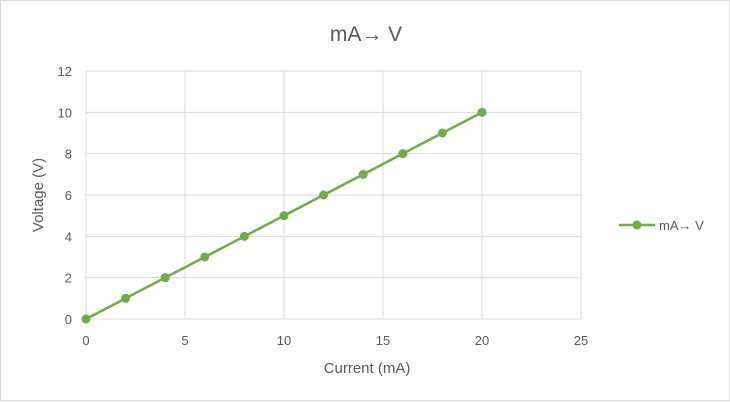  I want to click on y-tick-label: 0, so click(68, 319).